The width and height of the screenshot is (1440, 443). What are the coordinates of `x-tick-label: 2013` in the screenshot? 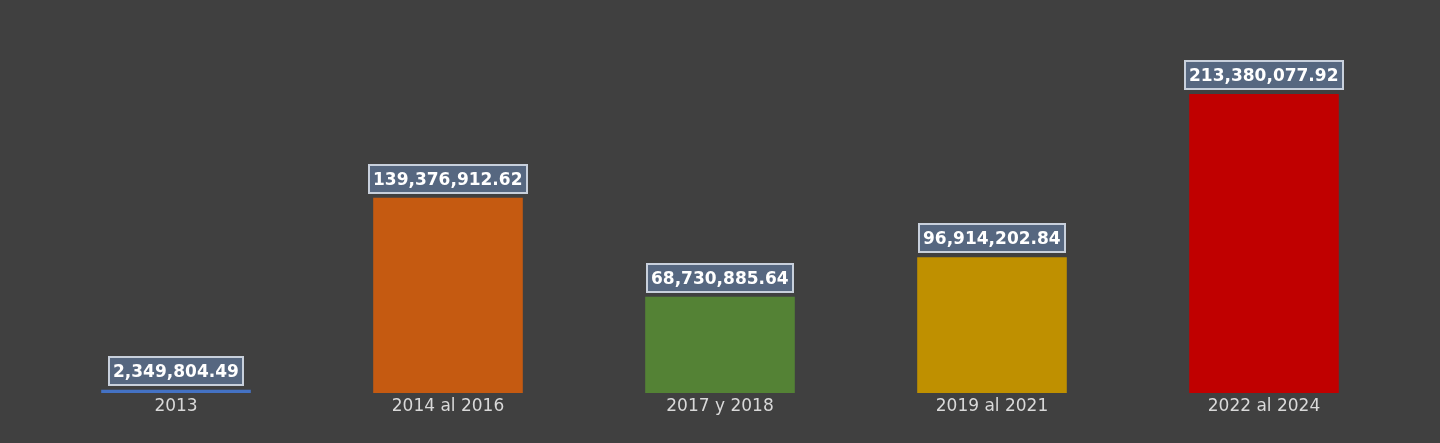 It's located at (176, 405).